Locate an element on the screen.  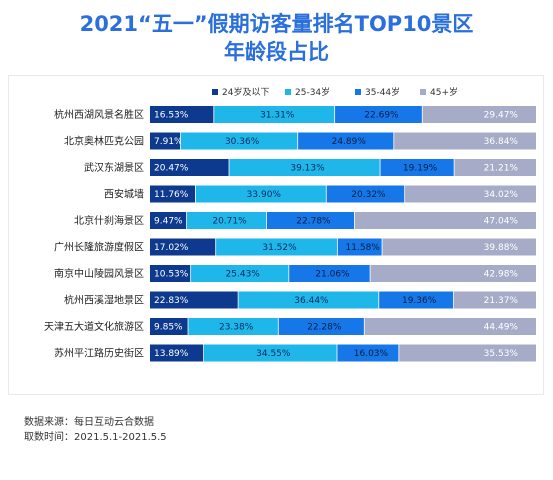
data-label: 39.13% is located at coordinates (307, 169).